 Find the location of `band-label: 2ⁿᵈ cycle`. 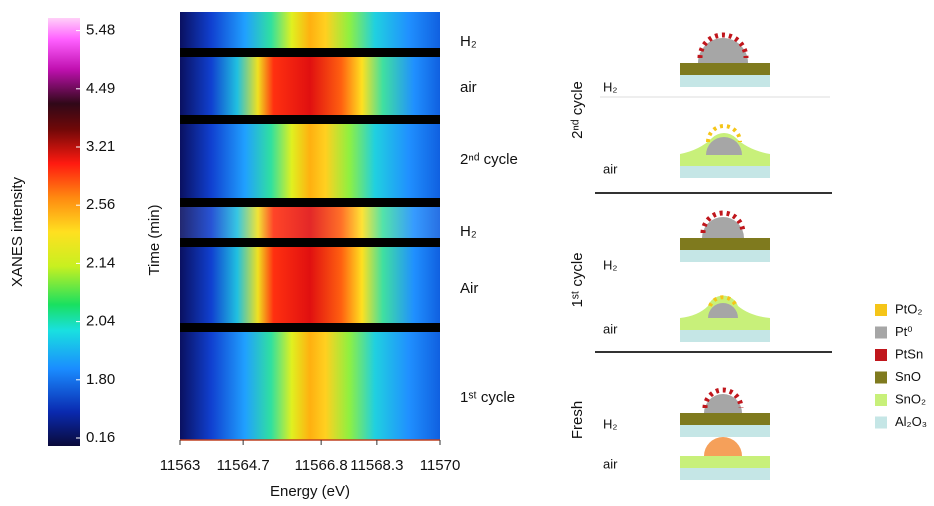

band-label: 2ⁿᵈ cycle is located at coordinates (489, 159).